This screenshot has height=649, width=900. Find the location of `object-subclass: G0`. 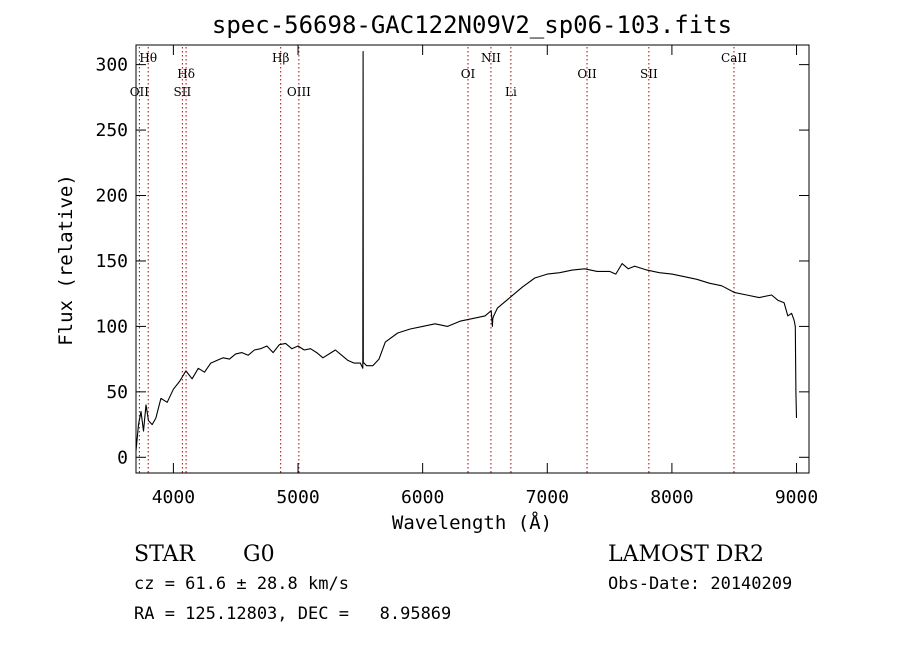

object-subclass: G0 is located at coordinates (259, 554).